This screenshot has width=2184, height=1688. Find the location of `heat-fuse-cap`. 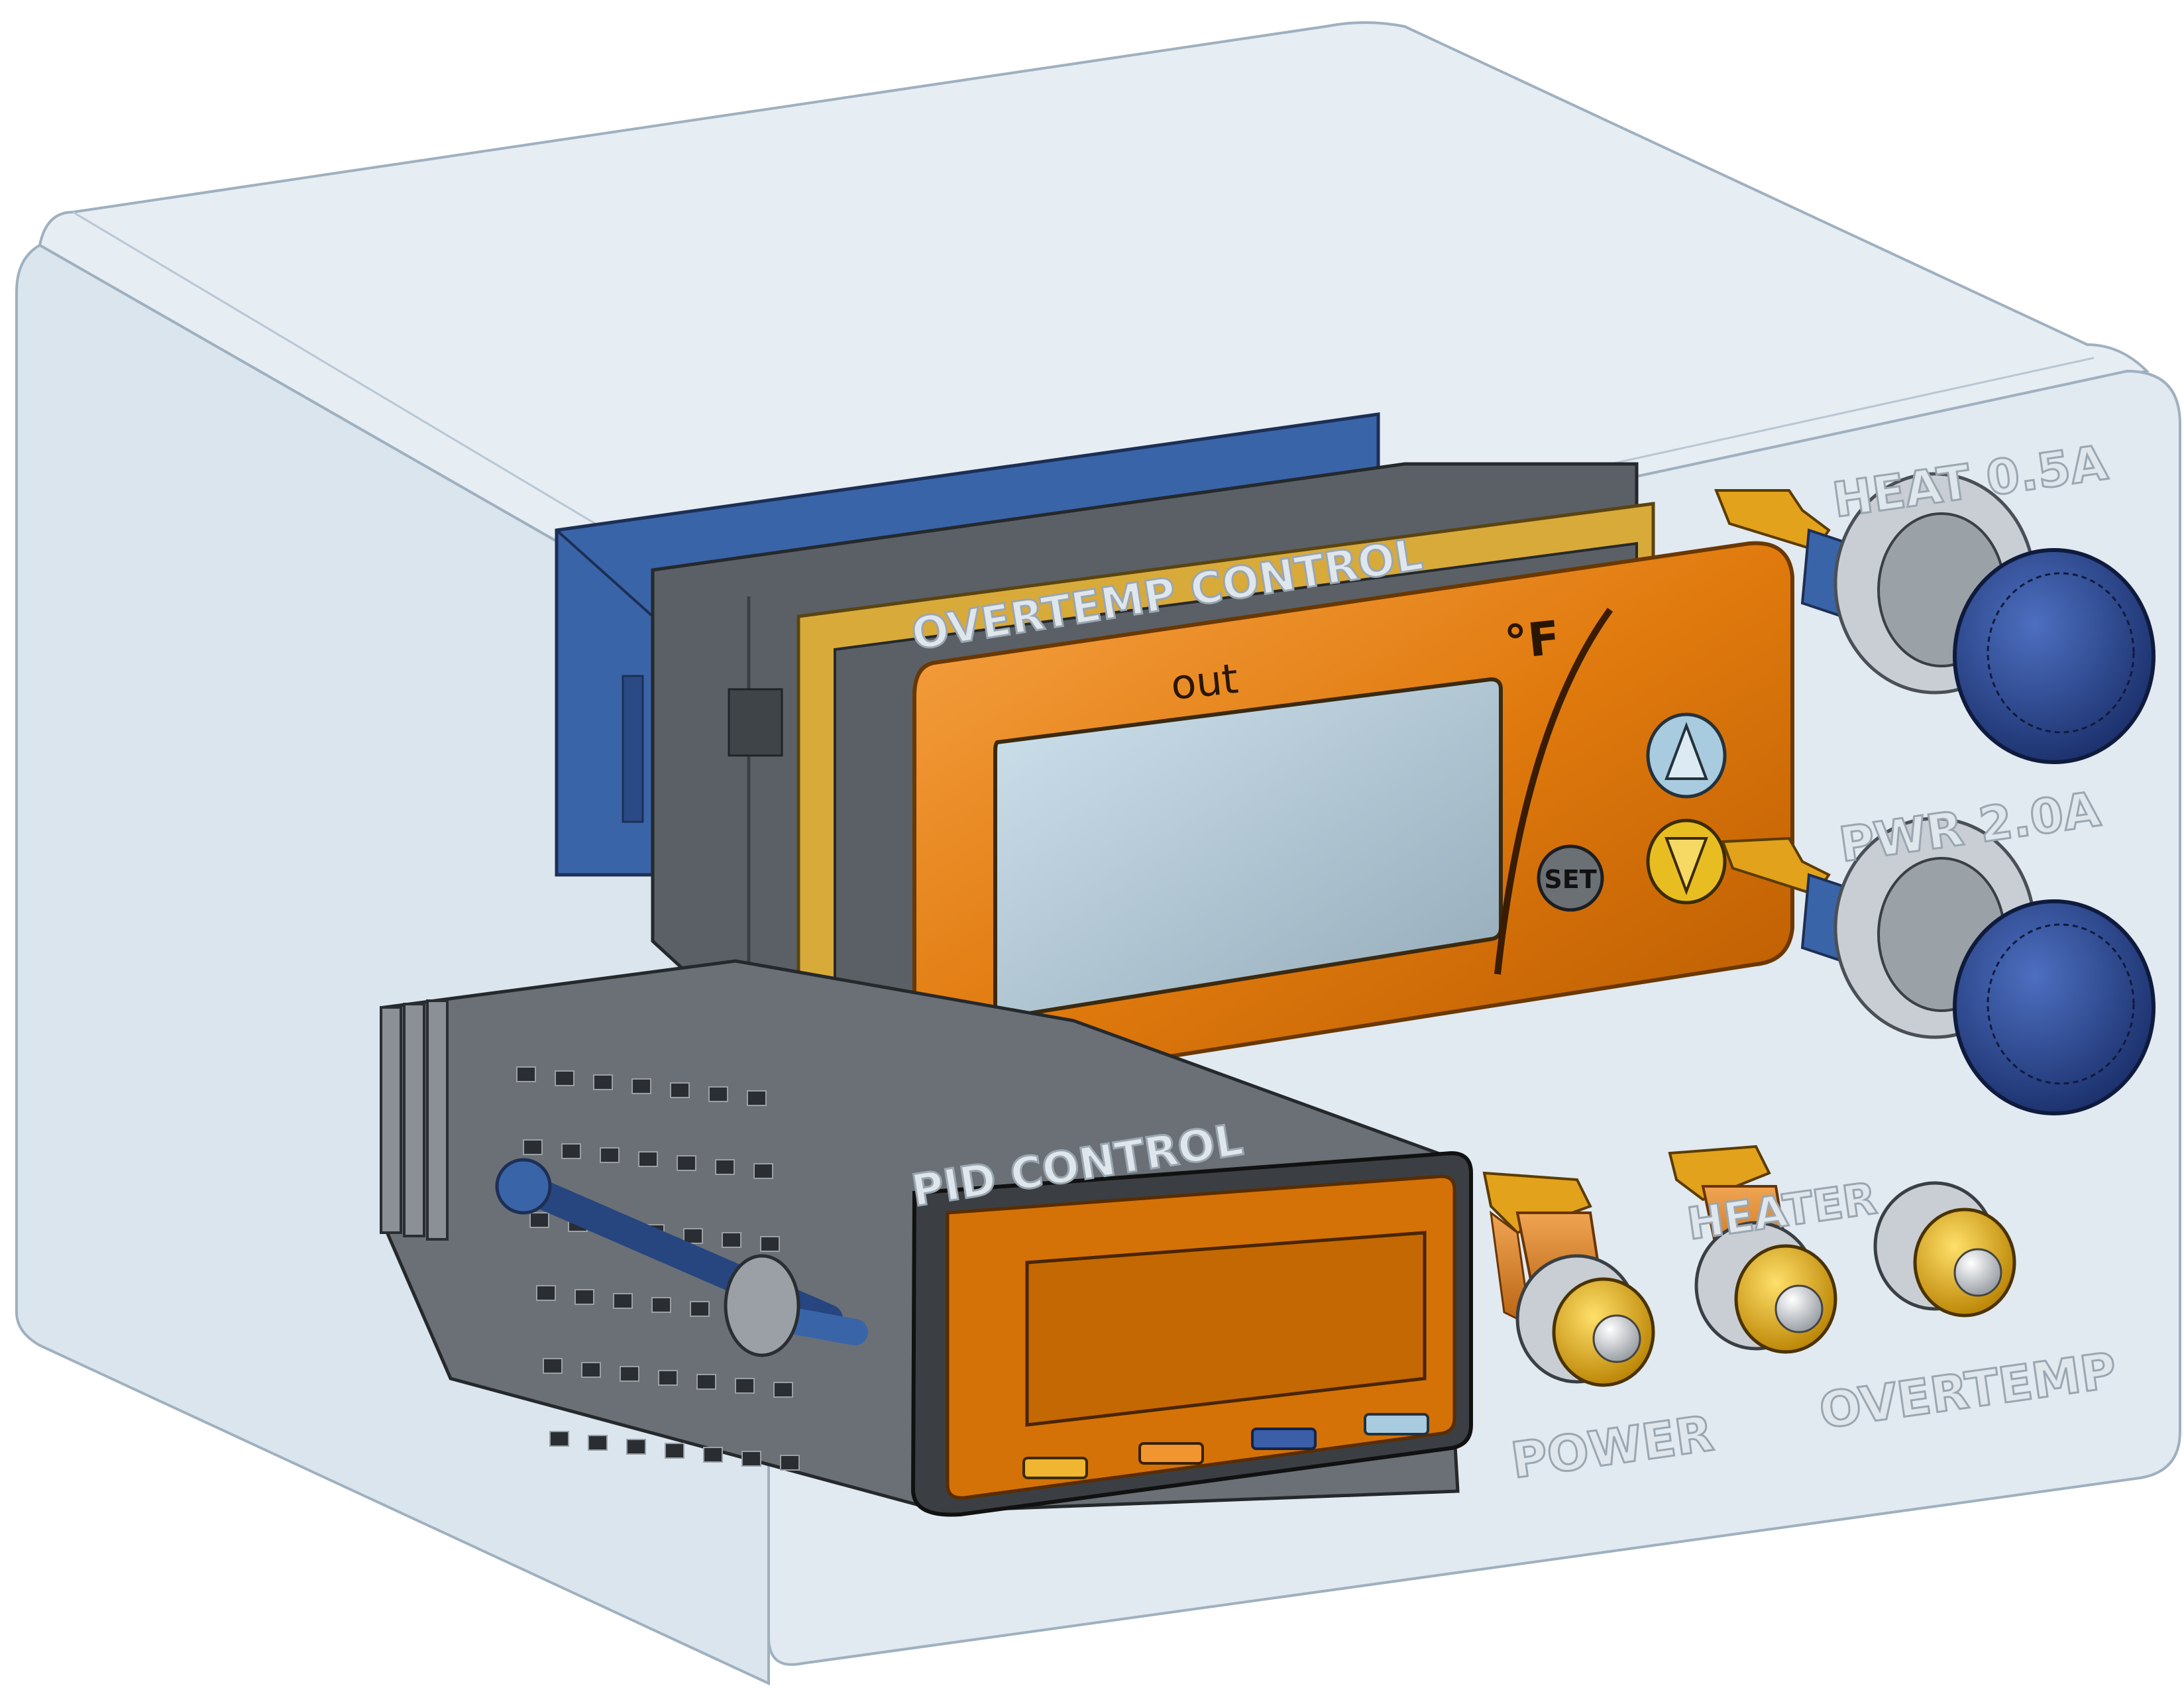

heat-fuse-cap is located at coordinates (2054, 656).